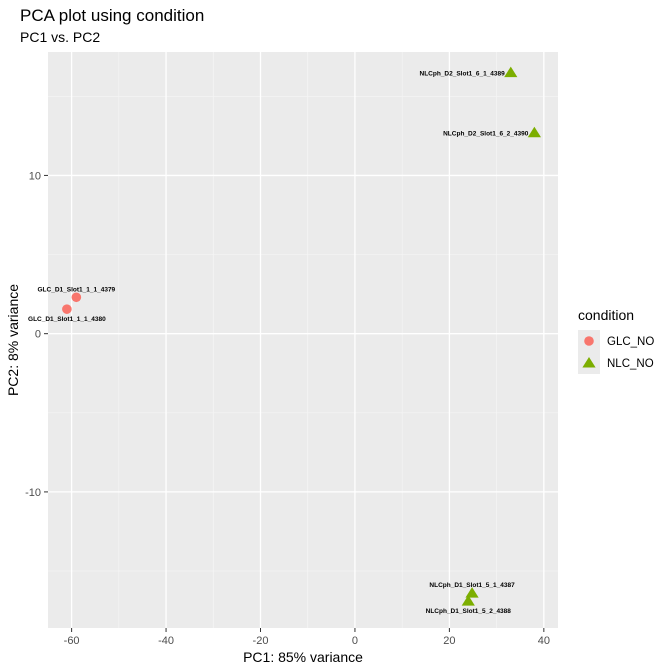 This screenshot has height=672, width=672. I want to click on y-tick-label: 10, so click(35, 176).